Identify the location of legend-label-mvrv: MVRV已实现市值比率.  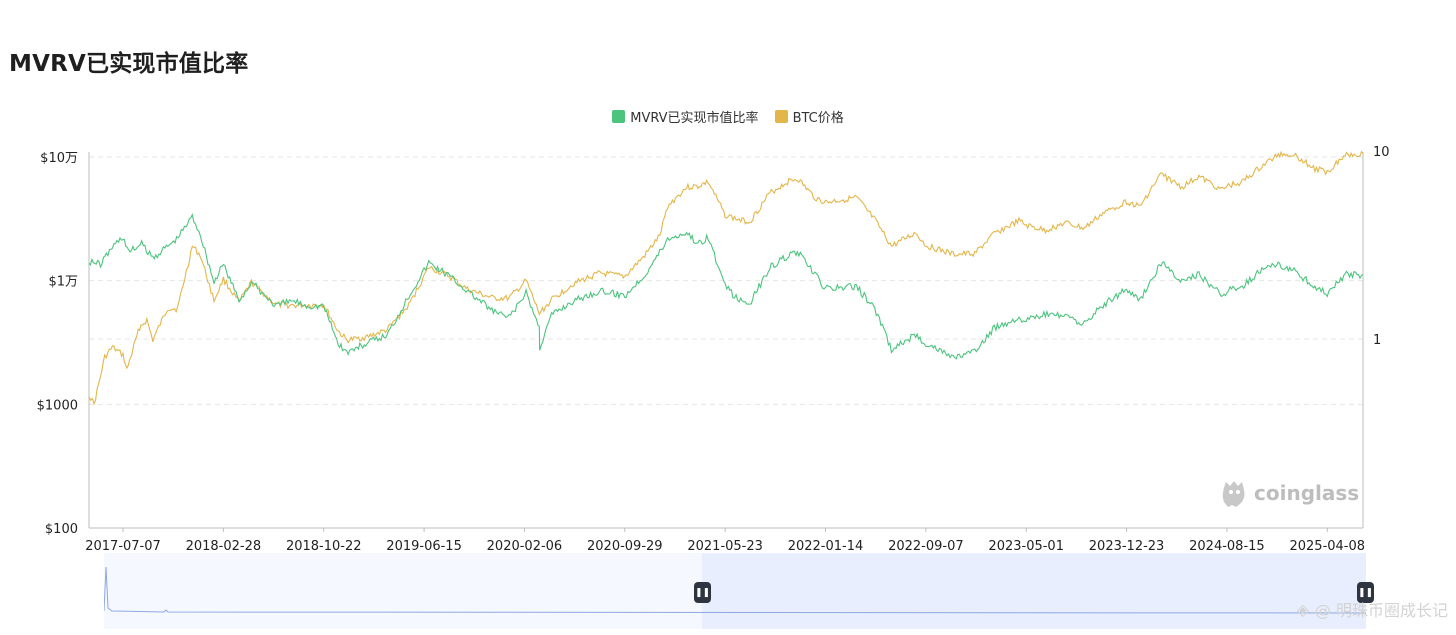
(694, 118).